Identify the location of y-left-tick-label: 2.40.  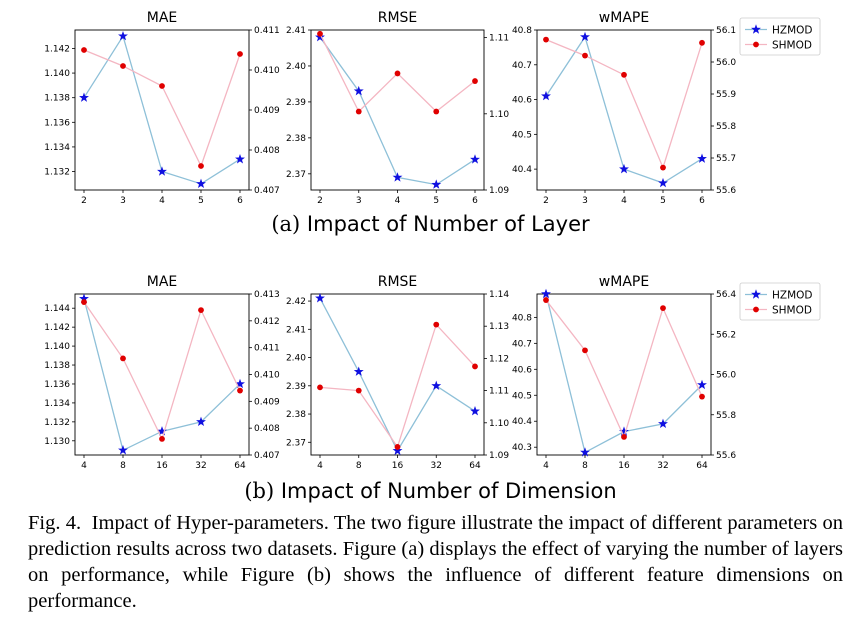
(296, 67).